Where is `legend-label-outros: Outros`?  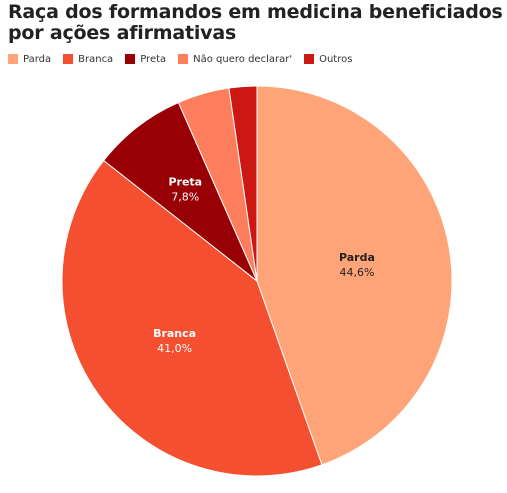 legend-label-outros: Outros is located at coordinates (336, 59).